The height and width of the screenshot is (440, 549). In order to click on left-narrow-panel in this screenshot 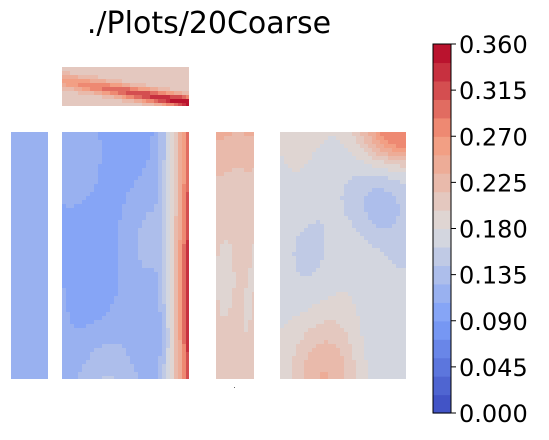, I will do `click(29, 255)`.